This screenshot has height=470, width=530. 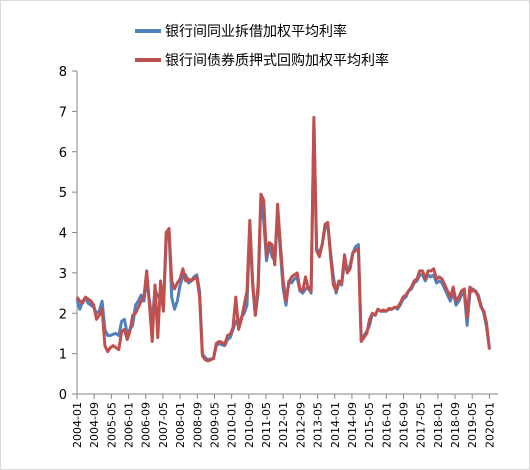 I want to click on y-tick-label: 1, so click(x=63, y=355).